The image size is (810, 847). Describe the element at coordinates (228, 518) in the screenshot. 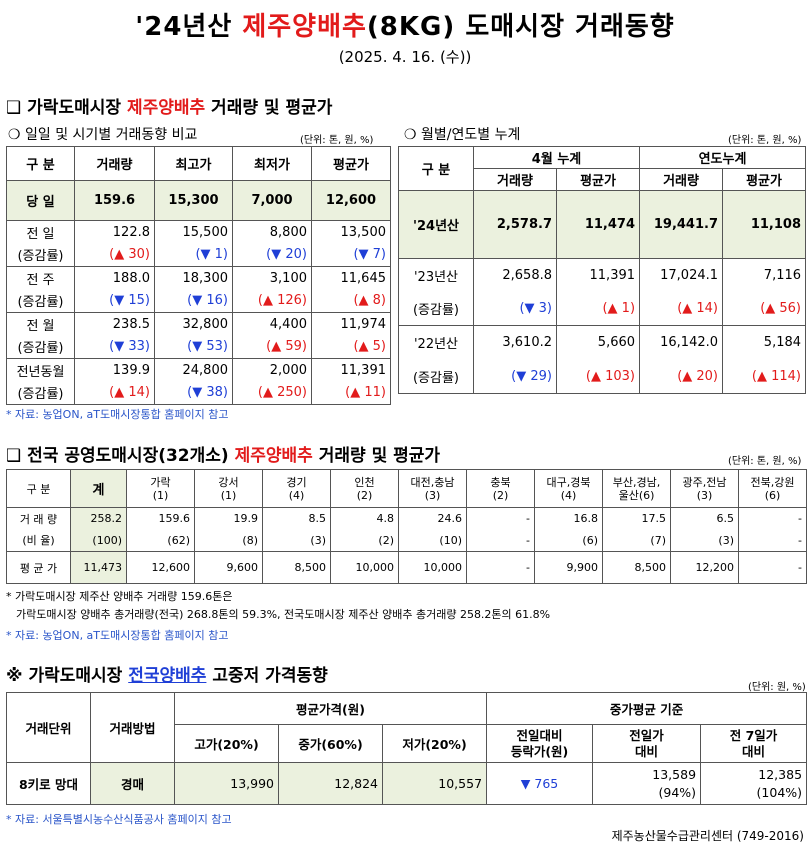

I see `cell-value: 19.9` at that location.